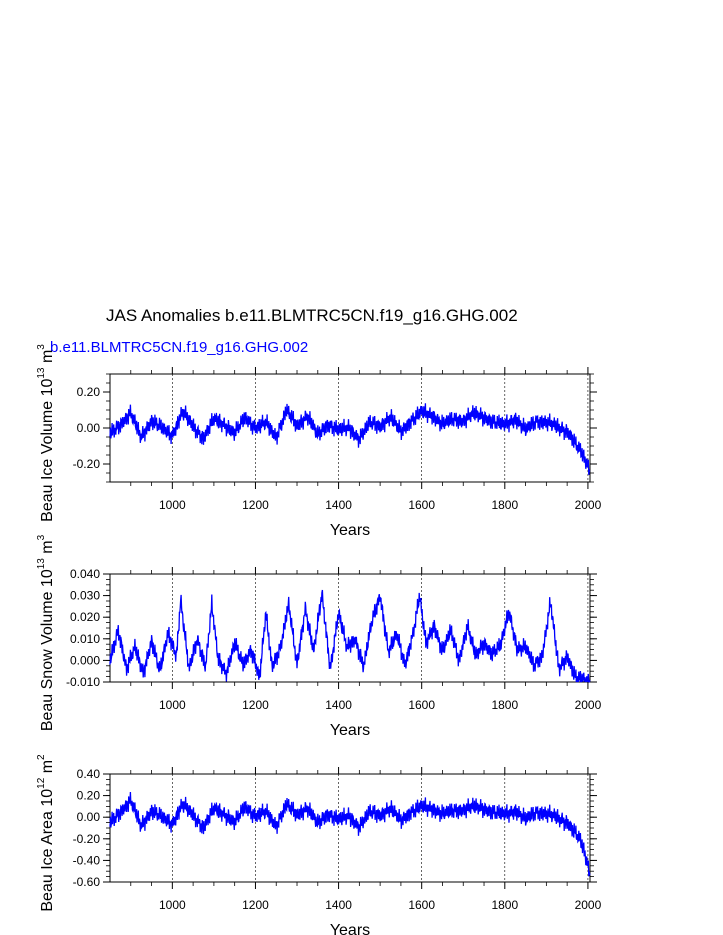 The image size is (723, 935). What do you see at coordinates (85, 660) in the screenshot?
I see `y-tick-label: 0.000` at bounding box center [85, 660].